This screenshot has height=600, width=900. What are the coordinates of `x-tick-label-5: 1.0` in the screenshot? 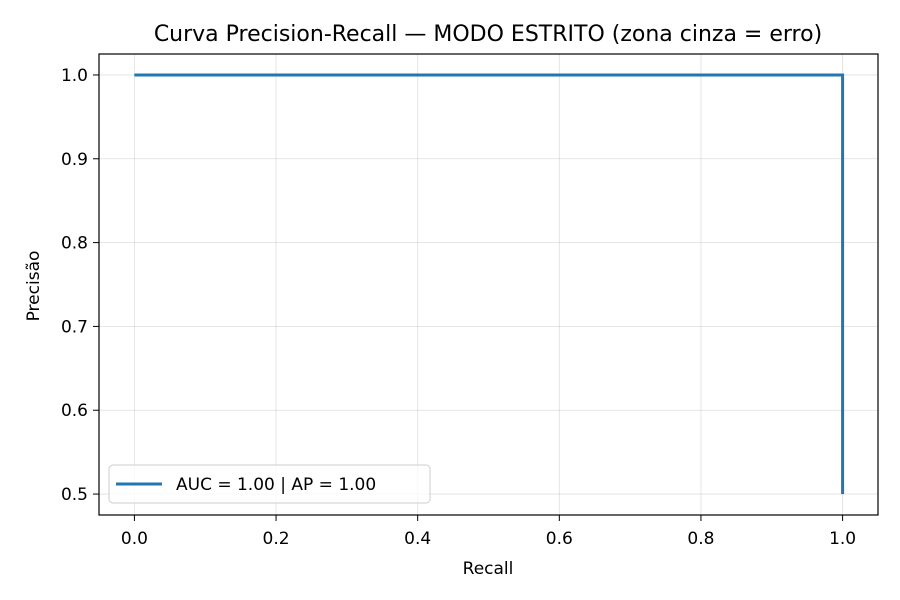 It's located at (842, 539).